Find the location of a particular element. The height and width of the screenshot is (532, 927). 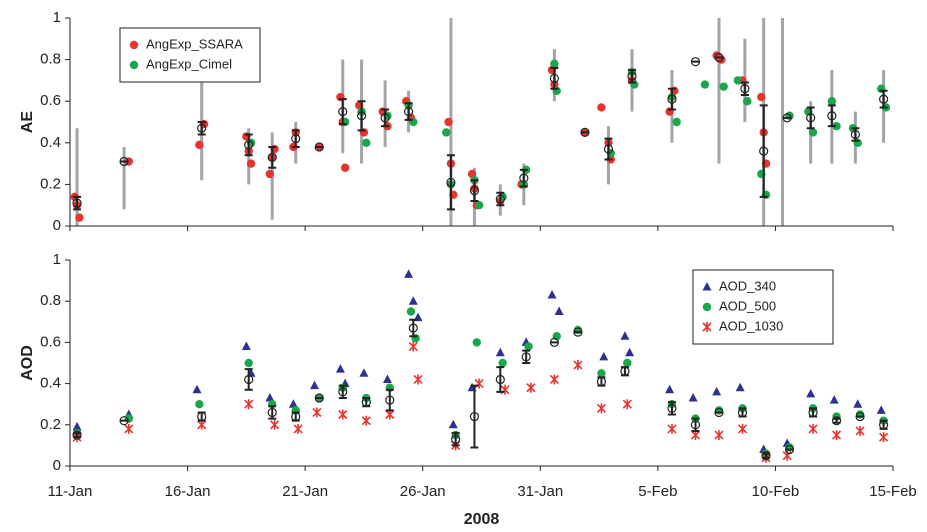

y-tick-label: 0 is located at coordinates (57, 225).